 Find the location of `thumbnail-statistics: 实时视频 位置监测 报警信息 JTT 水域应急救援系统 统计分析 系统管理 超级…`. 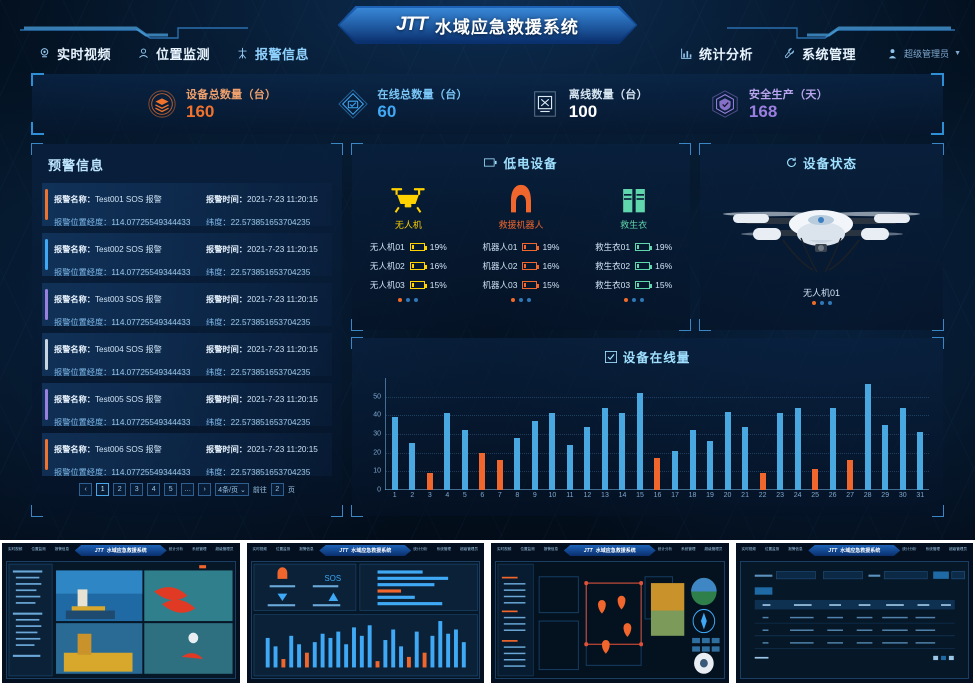

thumbnail-statistics: 实时视频 位置监测 报警信息 JTT 水域应急救援系统 统计分析 系统管理 超级… is located at coordinates (365, 613).